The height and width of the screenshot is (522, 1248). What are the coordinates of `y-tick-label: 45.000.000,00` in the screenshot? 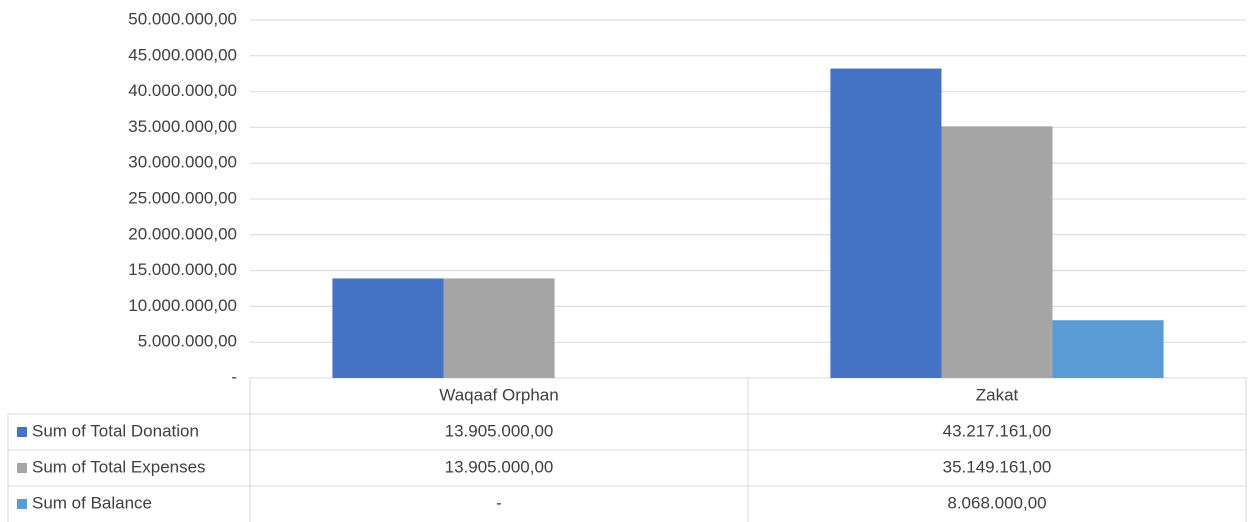 It's located at (182, 54).